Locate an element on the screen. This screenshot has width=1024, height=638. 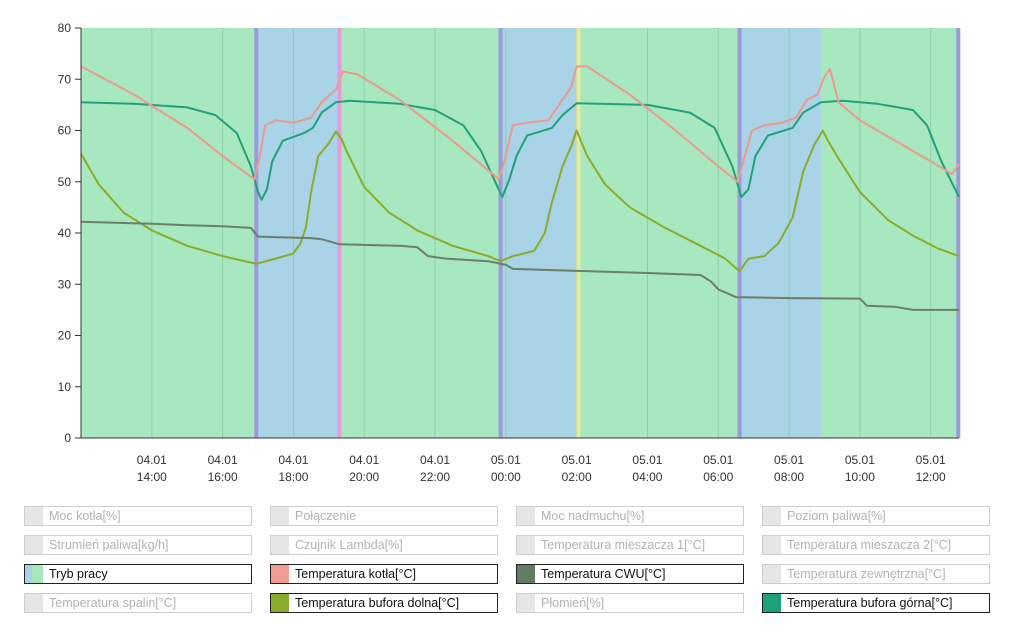
legend-label: Poziom paliwa[%] is located at coordinates (836, 516).